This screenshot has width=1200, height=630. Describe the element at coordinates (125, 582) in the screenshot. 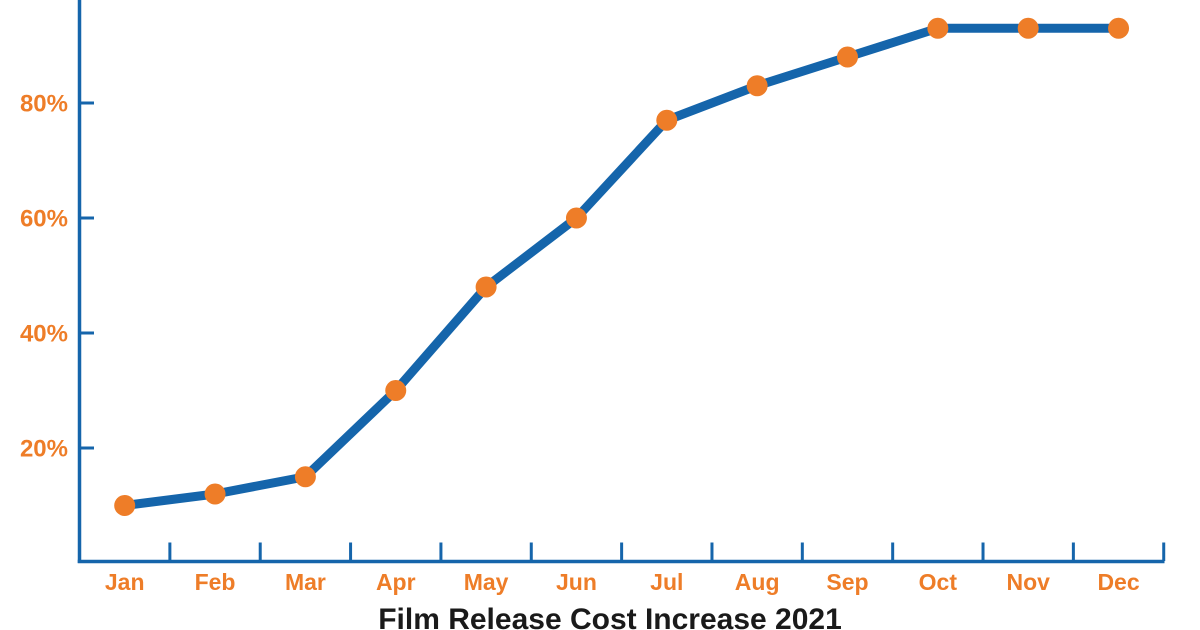

I see `x-tick-label: Jan` at that location.